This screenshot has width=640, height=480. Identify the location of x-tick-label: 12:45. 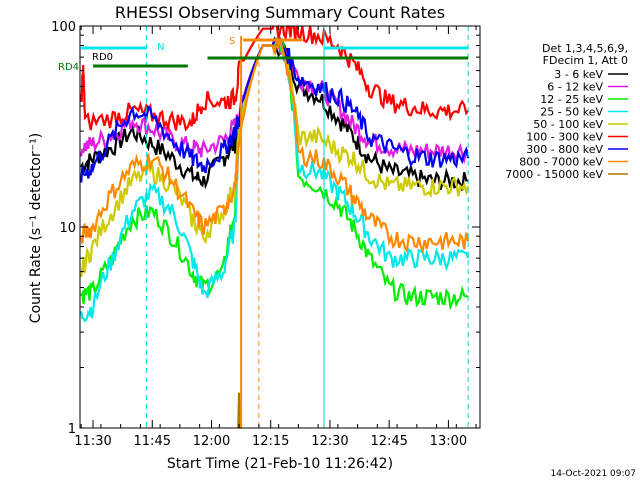
(388, 441).